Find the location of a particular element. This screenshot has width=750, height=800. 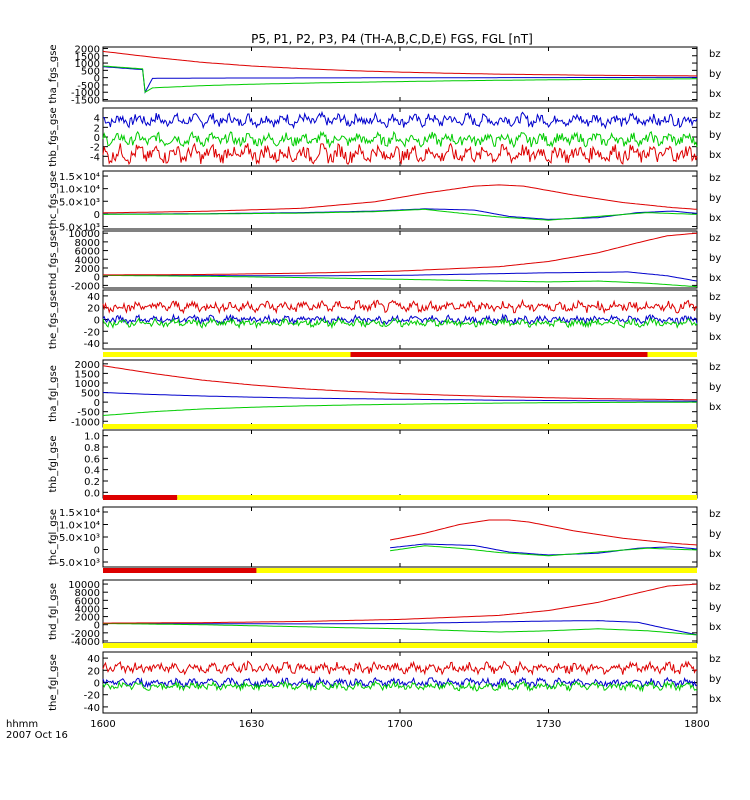

ytick-label: -2 is located at coordinates (95, 148).